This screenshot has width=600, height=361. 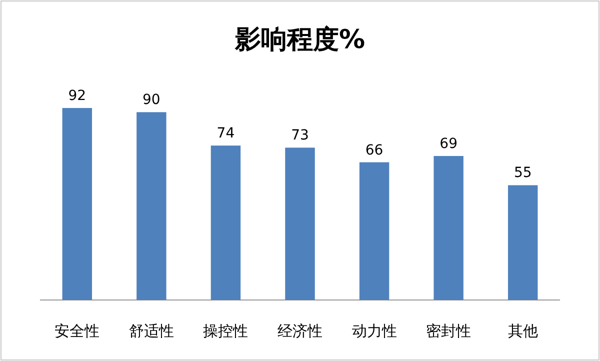 What do you see at coordinates (300, 136) in the screenshot?
I see `data-label: 73` at bounding box center [300, 136].